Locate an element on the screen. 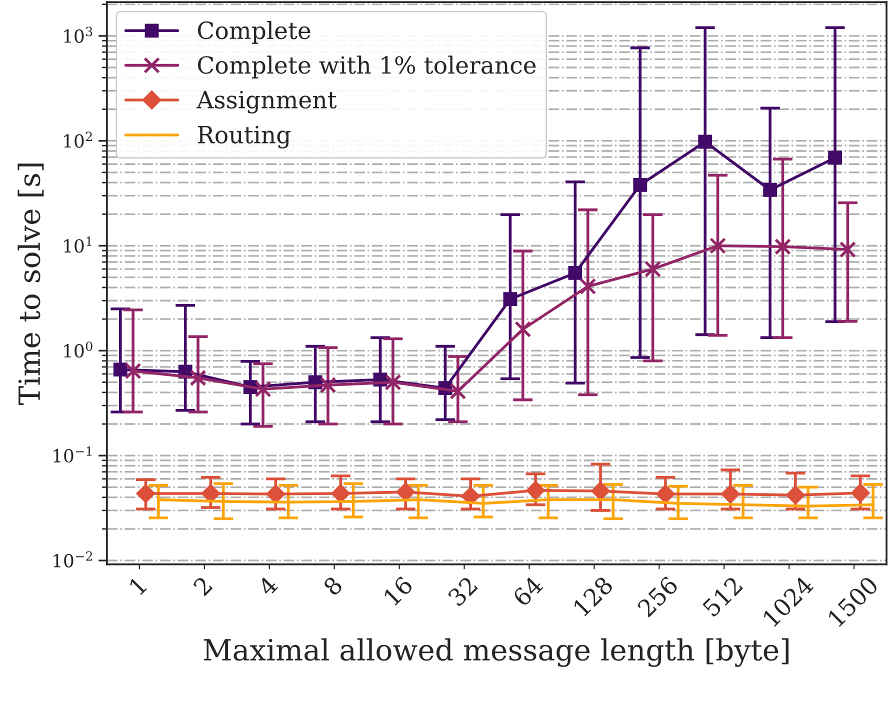 This screenshot has width=891, height=701. y-tick-label: 10$^{1}$ is located at coordinates (78, 244).